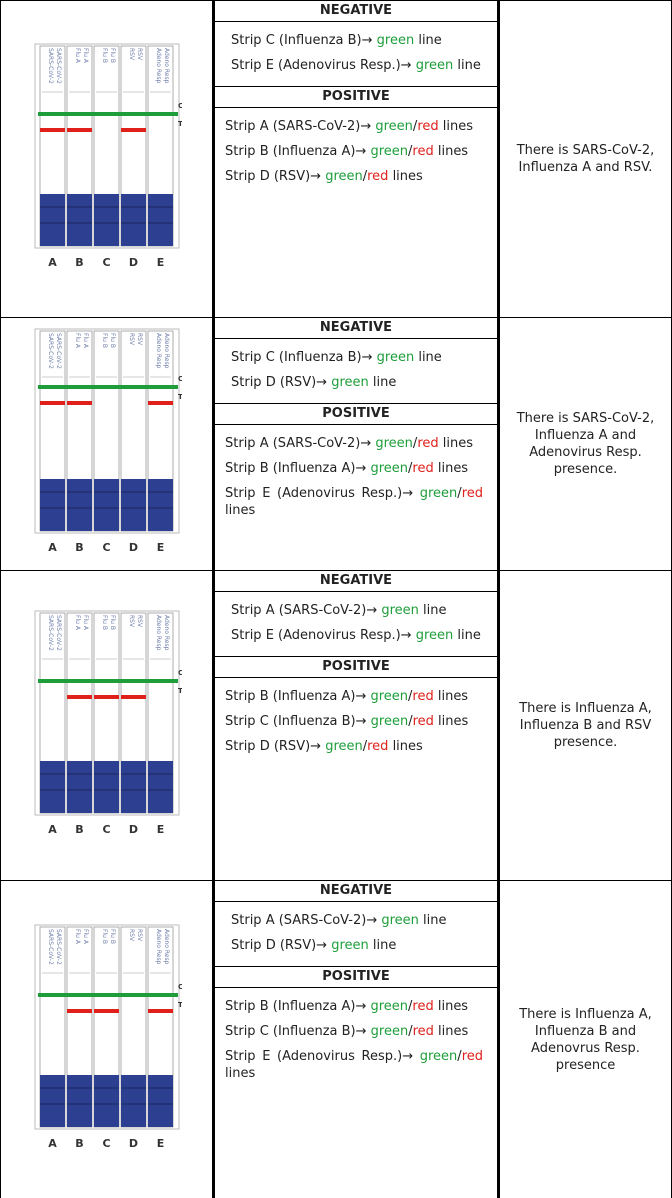 This screenshot has width=672, height=1198. What do you see at coordinates (356, 328) in the screenshot?
I see `negative-header: NEGATIVE` at bounding box center [356, 328].